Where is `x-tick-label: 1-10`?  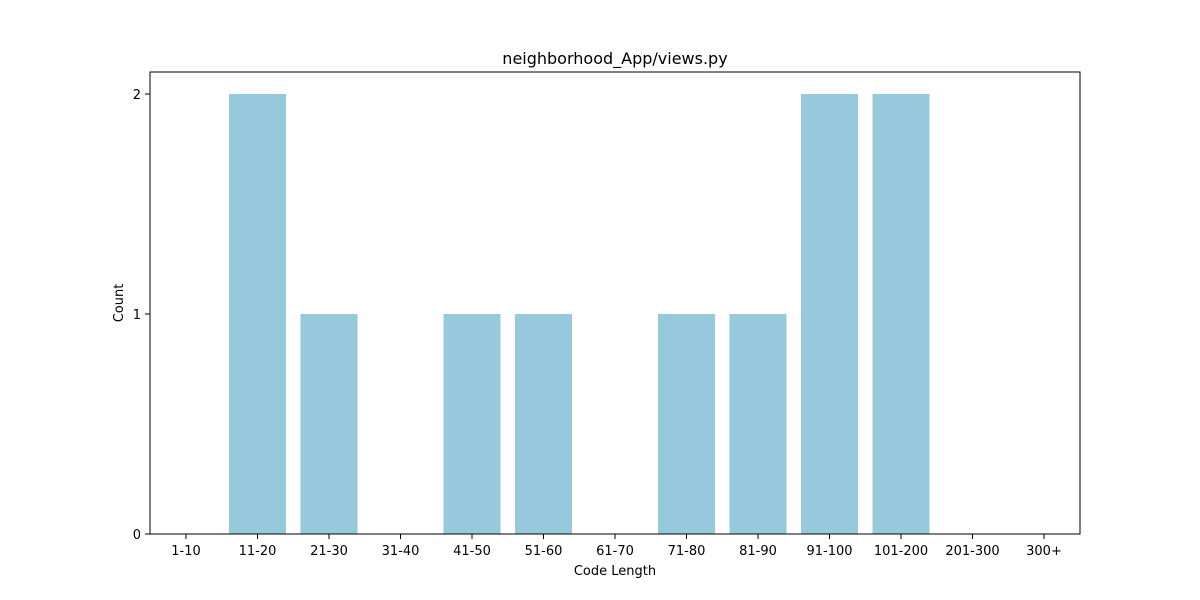
x-tick-label: 1-10 is located at coordinates (186, 551).